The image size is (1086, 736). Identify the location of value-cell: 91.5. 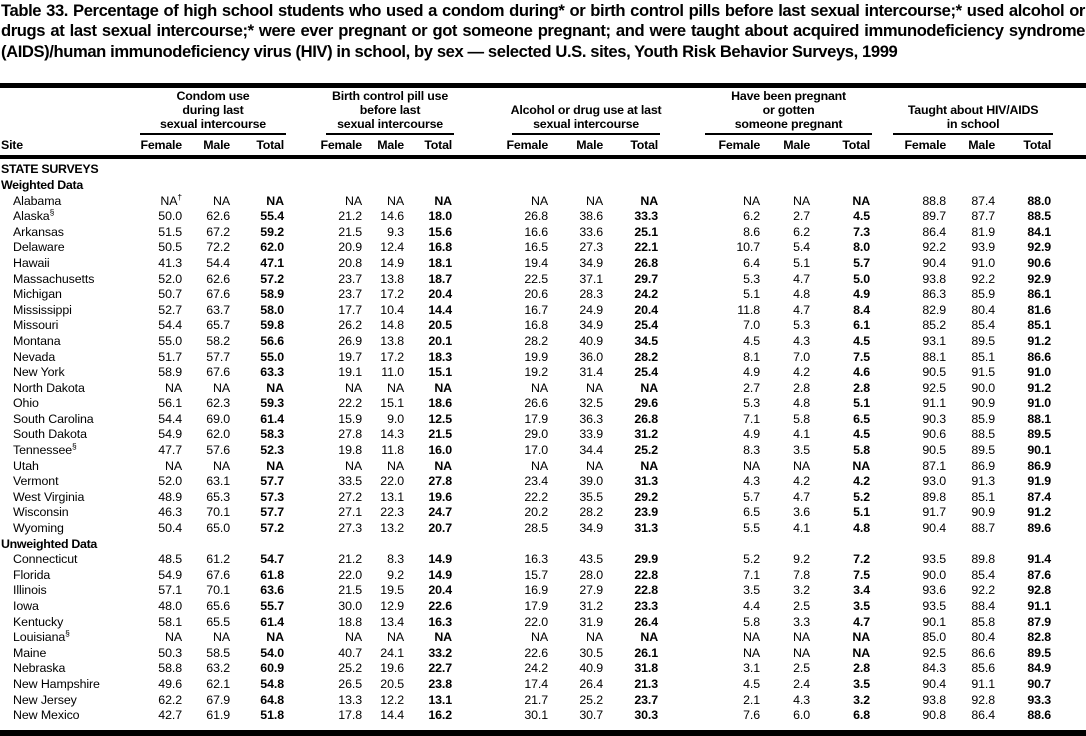
(983, 372).